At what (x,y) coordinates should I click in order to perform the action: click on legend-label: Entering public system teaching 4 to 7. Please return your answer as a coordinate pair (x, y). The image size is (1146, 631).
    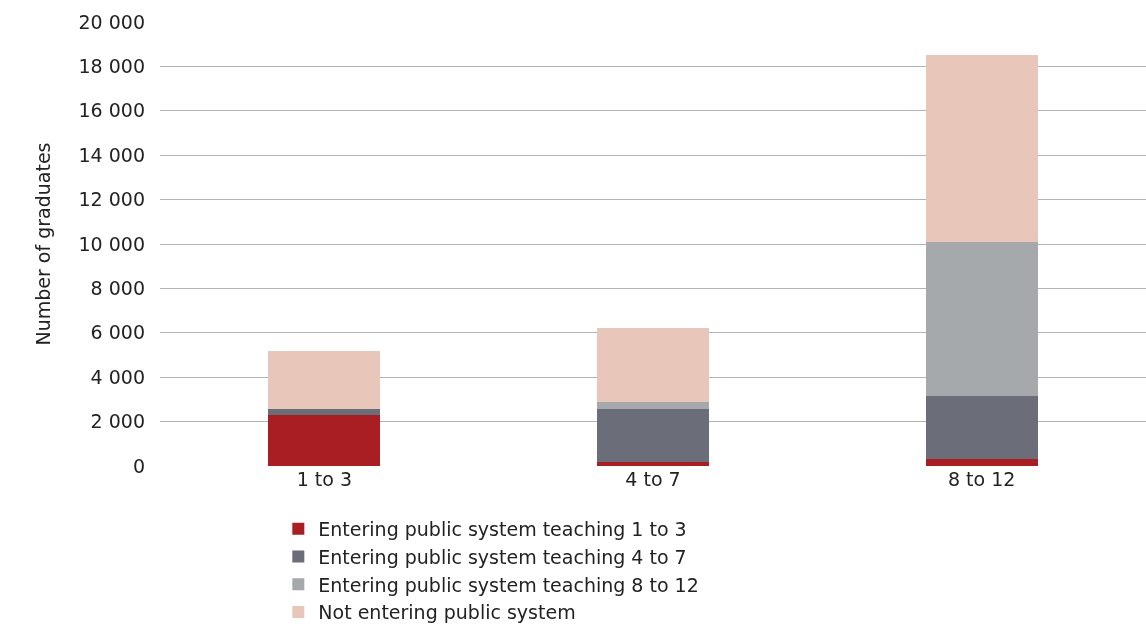
    Looking at the image, I should click on (502, 556).